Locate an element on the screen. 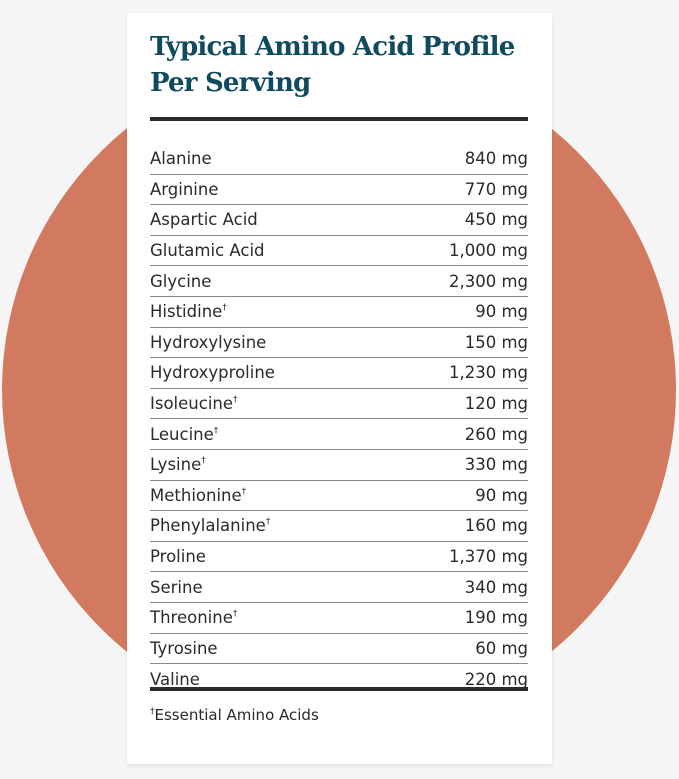 This screenshot has width=679, height=779. amino-acid-amount: 840 mg is located at coordinates (496, 159).